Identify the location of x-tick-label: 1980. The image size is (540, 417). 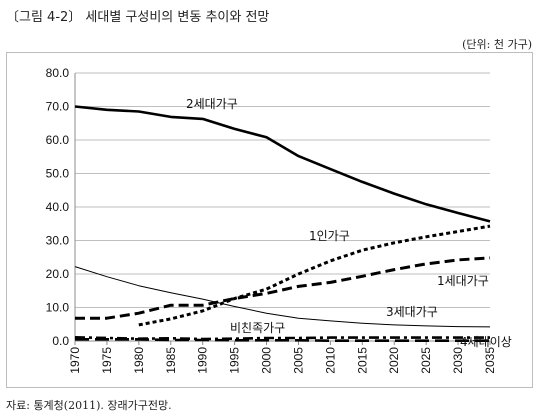
(139, 360).